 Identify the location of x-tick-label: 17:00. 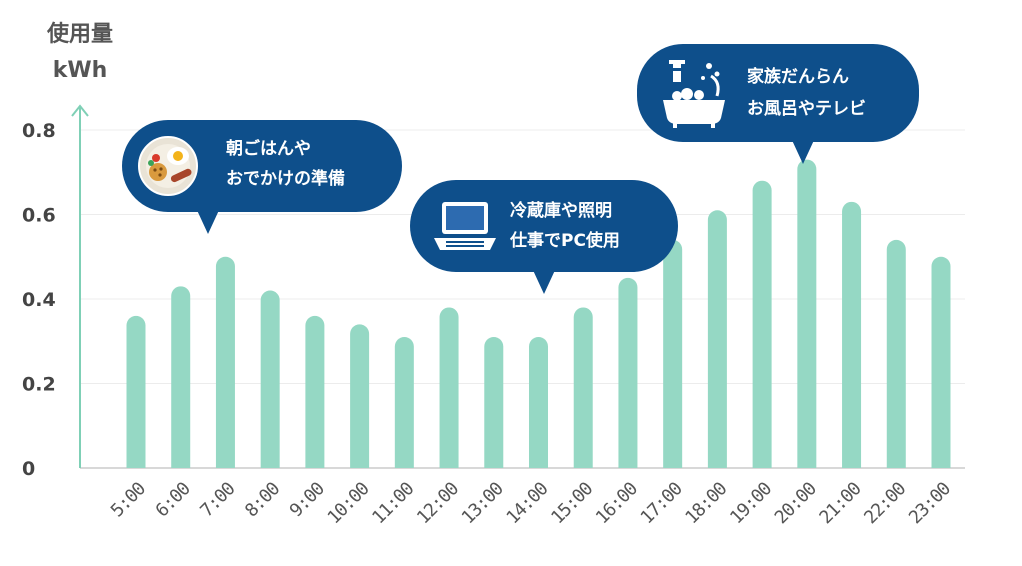
(662, 504).